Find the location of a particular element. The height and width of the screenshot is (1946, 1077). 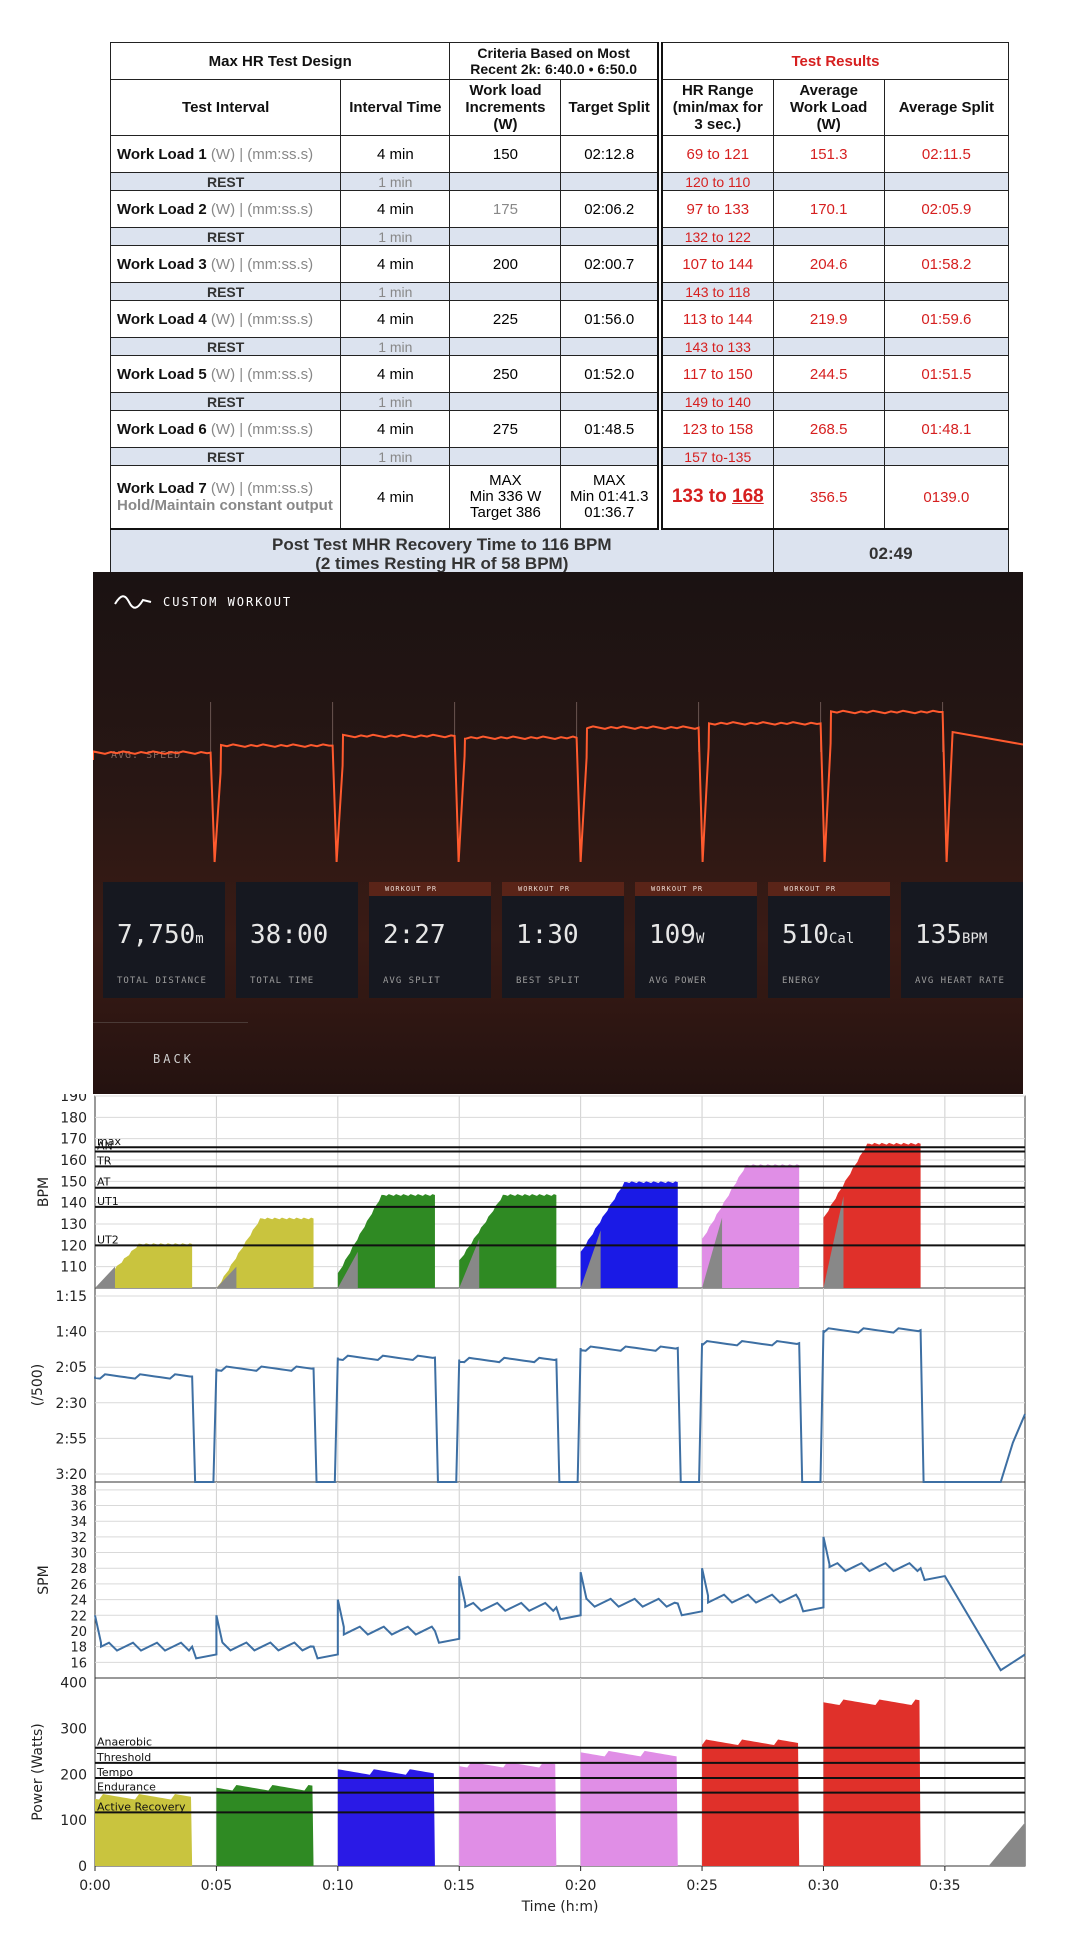

table-row-rest: REST 1 min 143 to 118 is located at coordinates (559, 291).